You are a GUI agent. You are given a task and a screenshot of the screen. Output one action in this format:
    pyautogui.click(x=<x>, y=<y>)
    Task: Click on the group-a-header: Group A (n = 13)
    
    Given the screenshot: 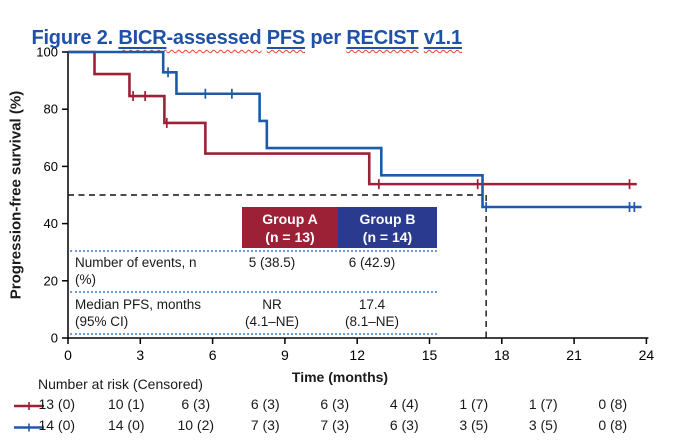 What is the action you would take?
    pyautogui.click(x=290, y=227)
    